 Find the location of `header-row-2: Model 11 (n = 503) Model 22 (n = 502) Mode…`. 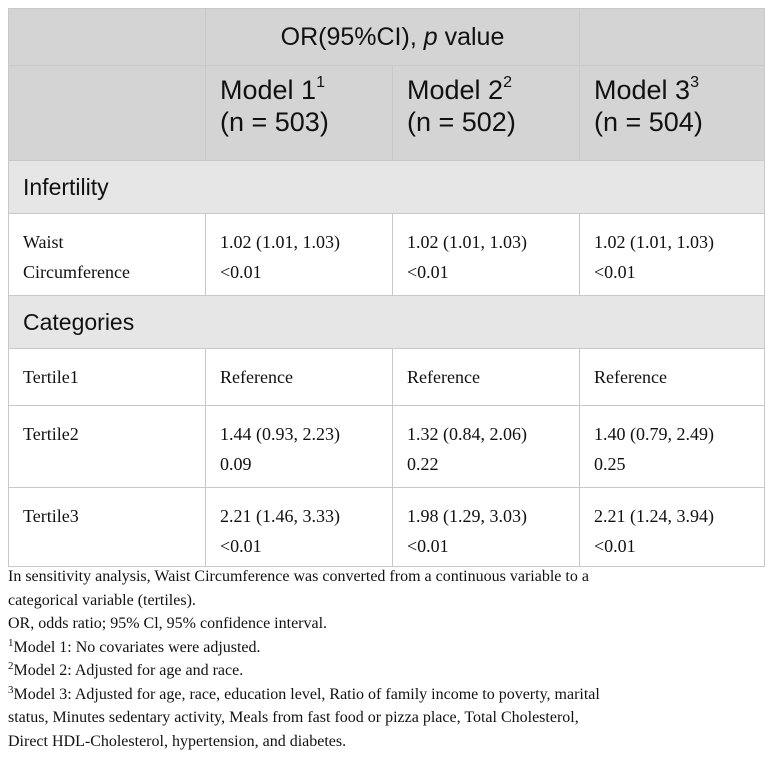

header-row-2: Model 11 (n = 503) Model 22 (n = 502) Mode… is located at coordinates (386, 113).